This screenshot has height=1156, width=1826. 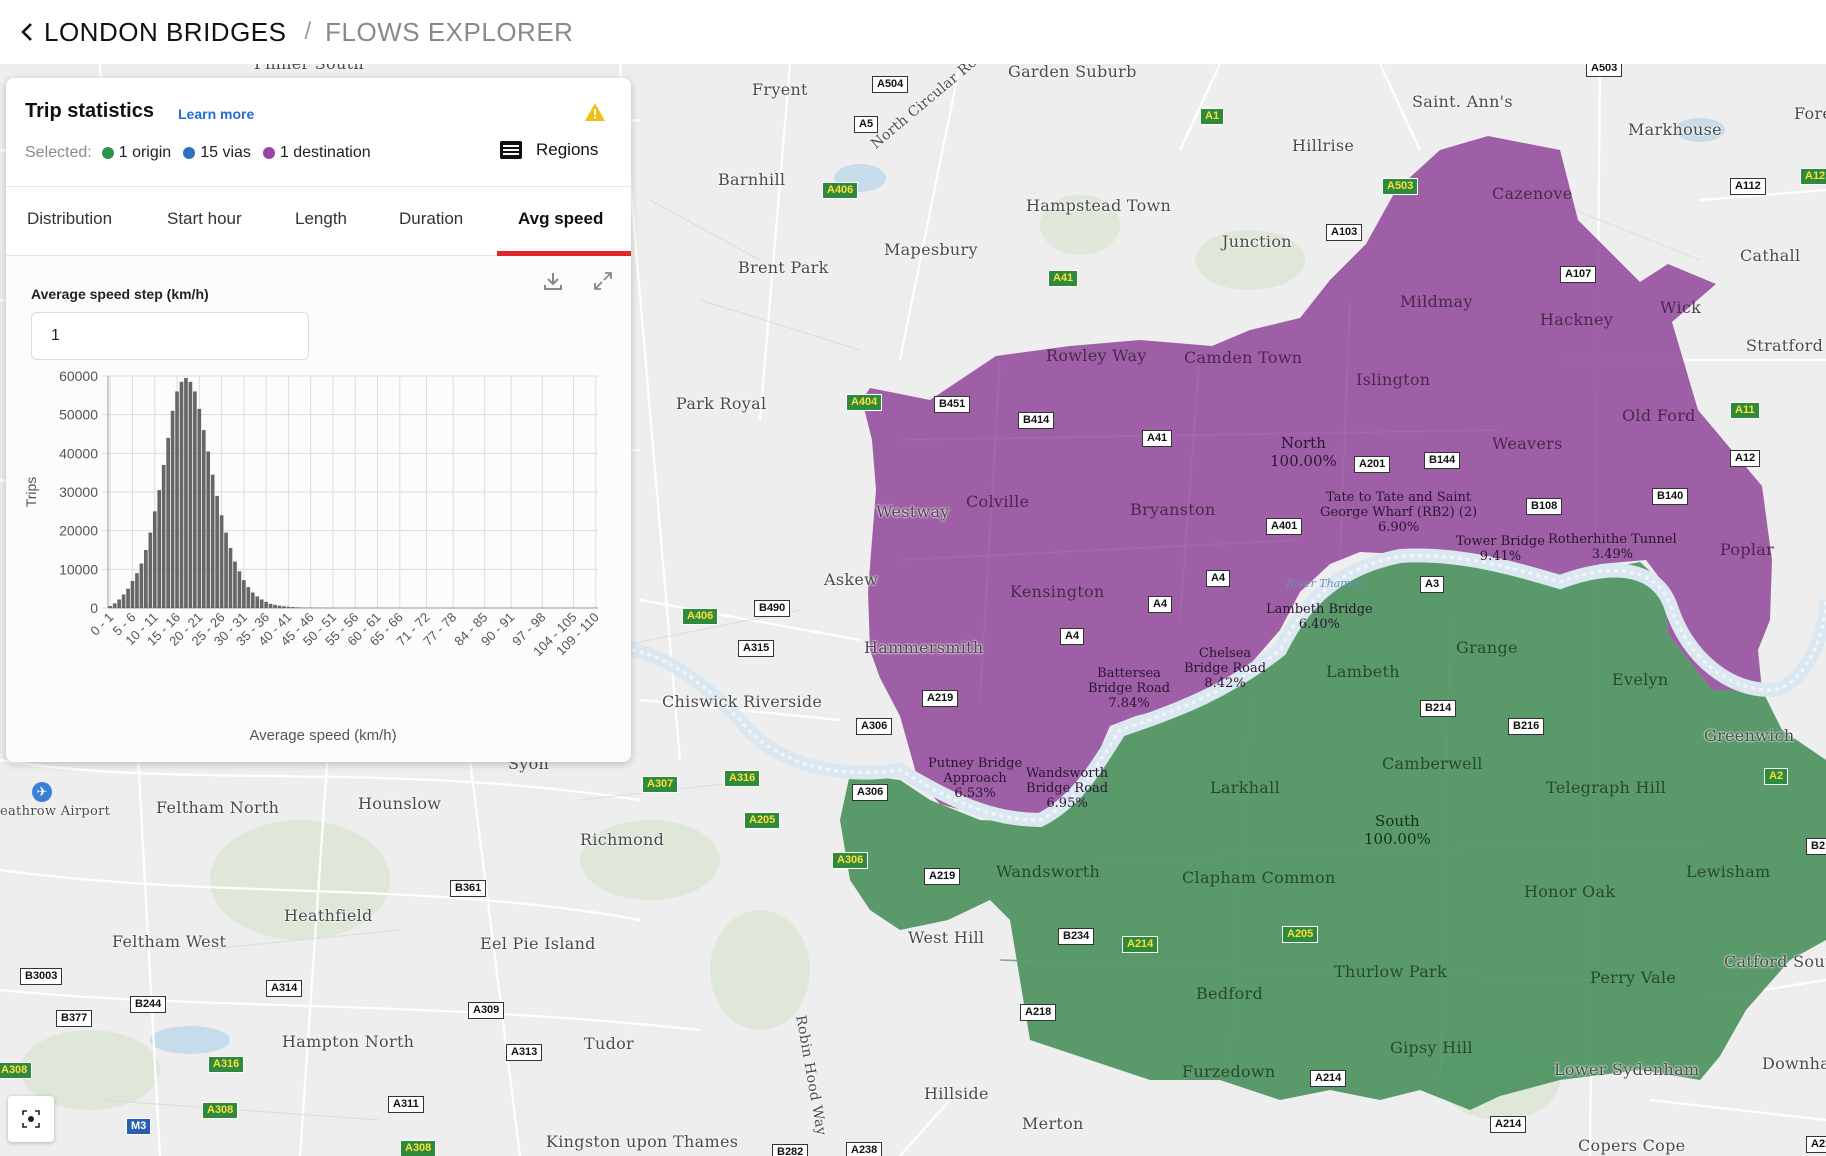 What do you see at coordinates (1324, 583) in the screenshot?
I see `river-label: River Thames` at bounding box center [1324, 583].